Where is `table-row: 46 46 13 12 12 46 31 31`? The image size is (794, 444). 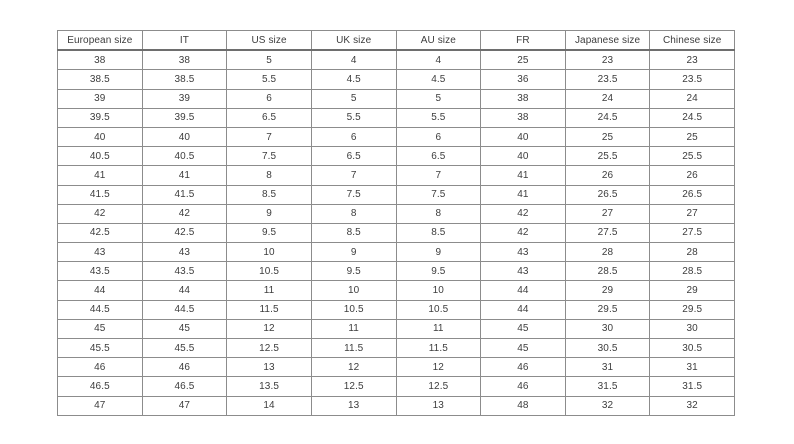 table-row: 46 46 13 12 12 46 31 31 is located at coordinates (396, 367).